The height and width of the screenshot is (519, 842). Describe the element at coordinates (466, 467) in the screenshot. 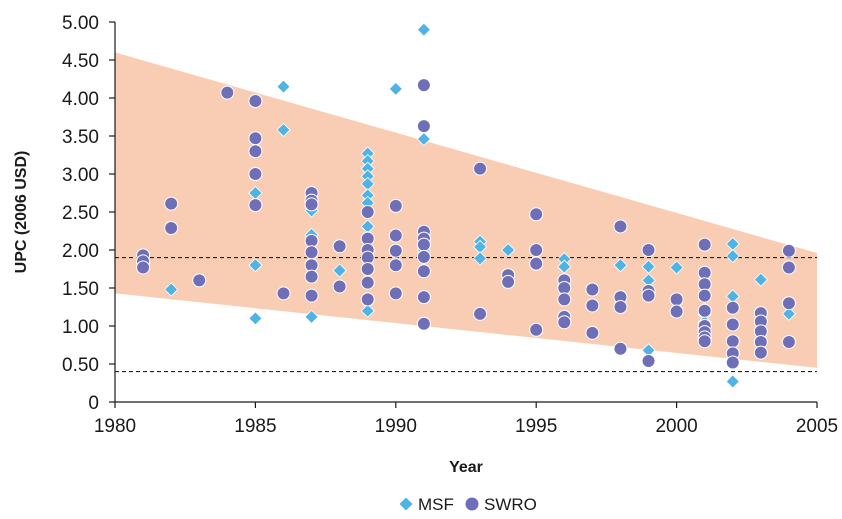

I see `x-axis-title: Year` at that location.